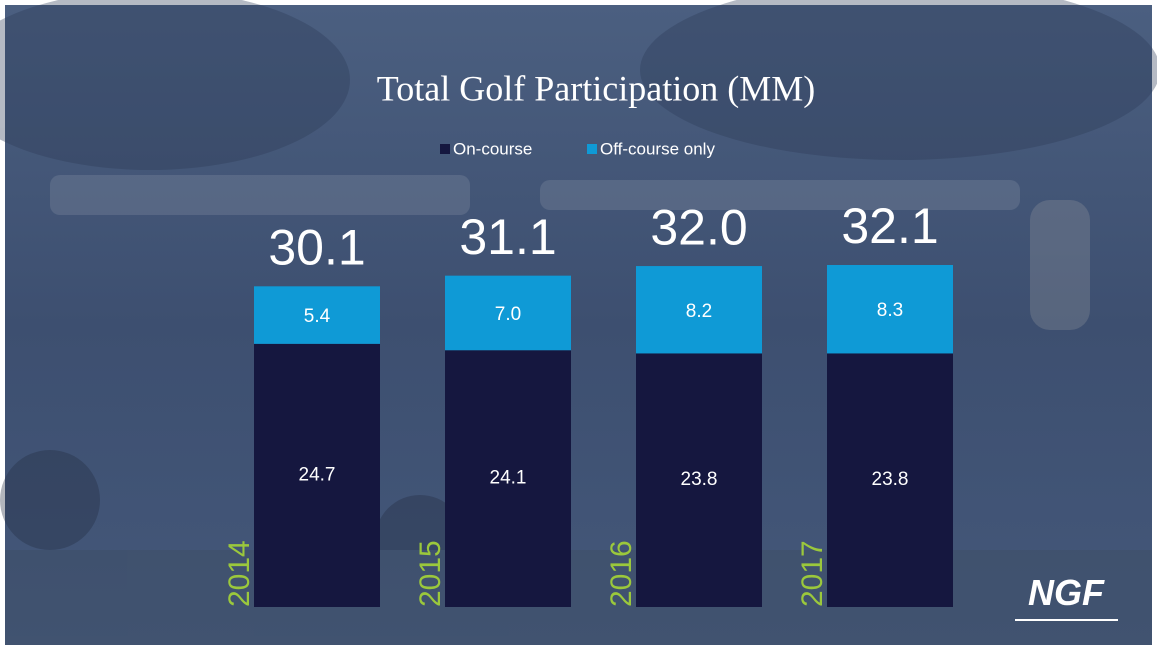  I want to click on legend-label: On-course, so click(492, 148).